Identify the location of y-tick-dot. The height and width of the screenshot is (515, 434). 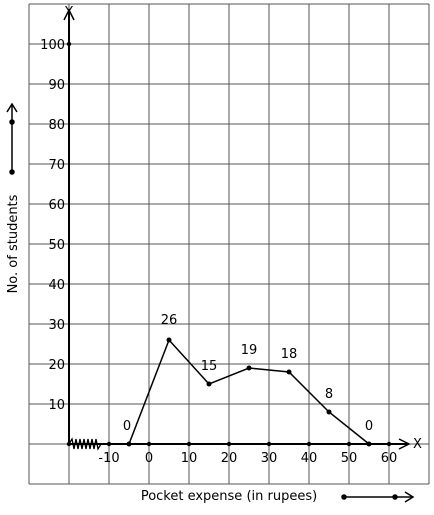
(69, 44).